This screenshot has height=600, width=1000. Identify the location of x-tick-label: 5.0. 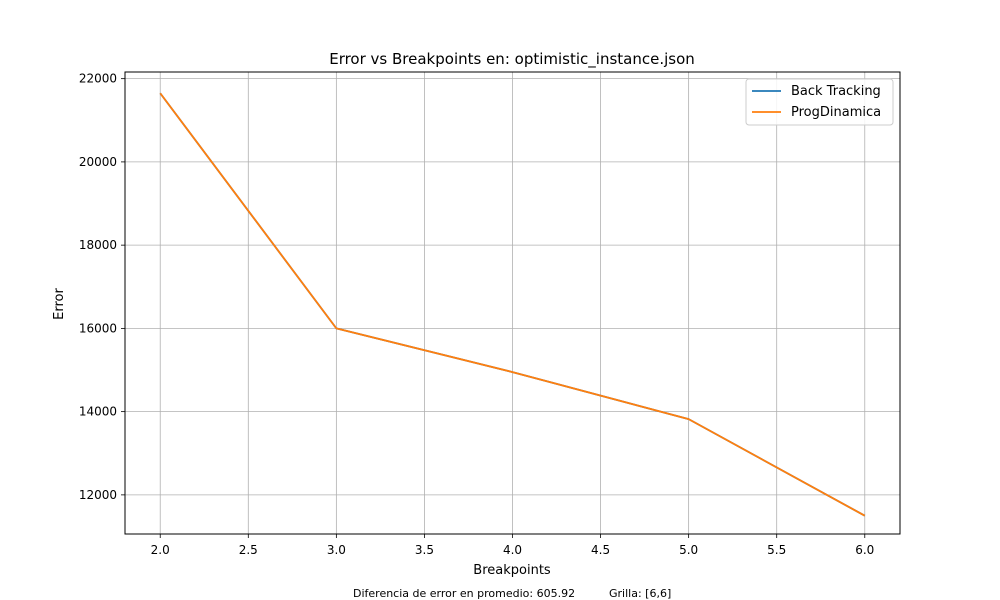
(688, 550).